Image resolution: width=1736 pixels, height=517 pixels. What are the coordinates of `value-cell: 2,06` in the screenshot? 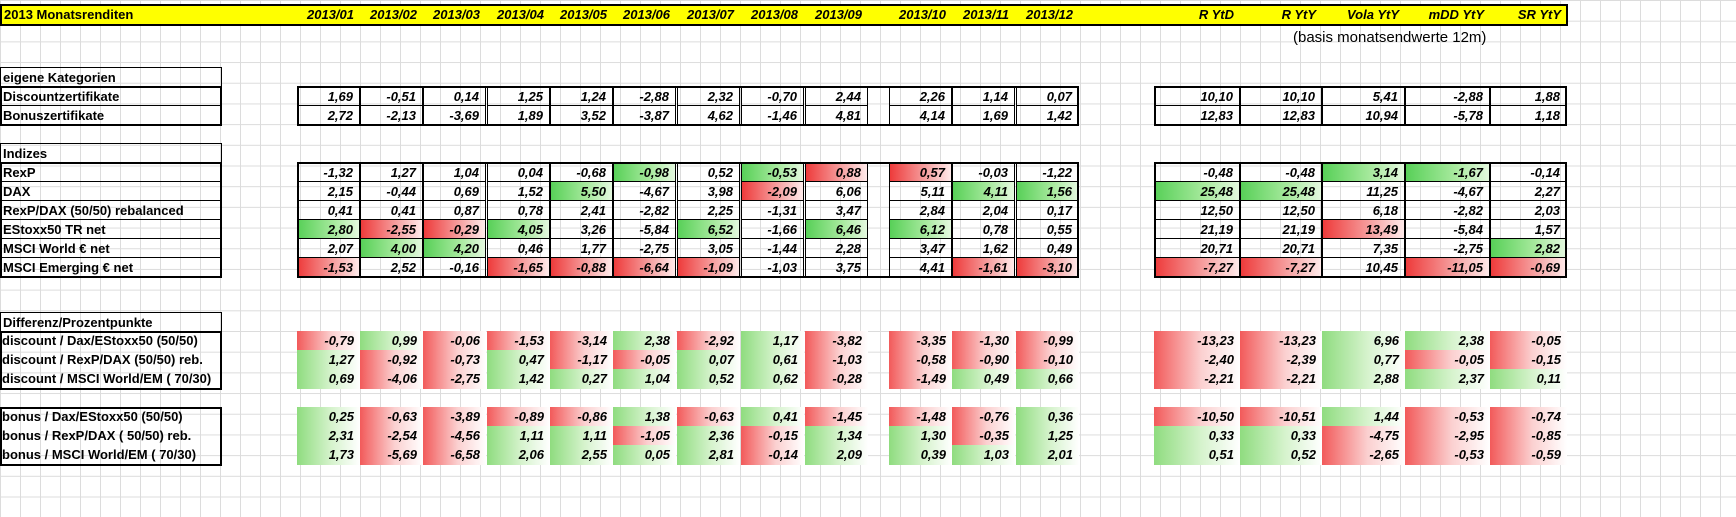 It's located at (518, 455).